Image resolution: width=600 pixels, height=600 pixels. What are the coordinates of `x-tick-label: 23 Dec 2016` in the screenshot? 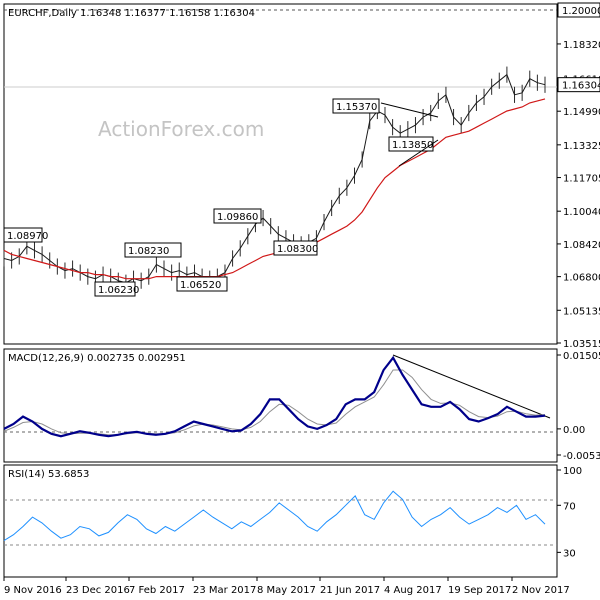 It's located at (98, 590).